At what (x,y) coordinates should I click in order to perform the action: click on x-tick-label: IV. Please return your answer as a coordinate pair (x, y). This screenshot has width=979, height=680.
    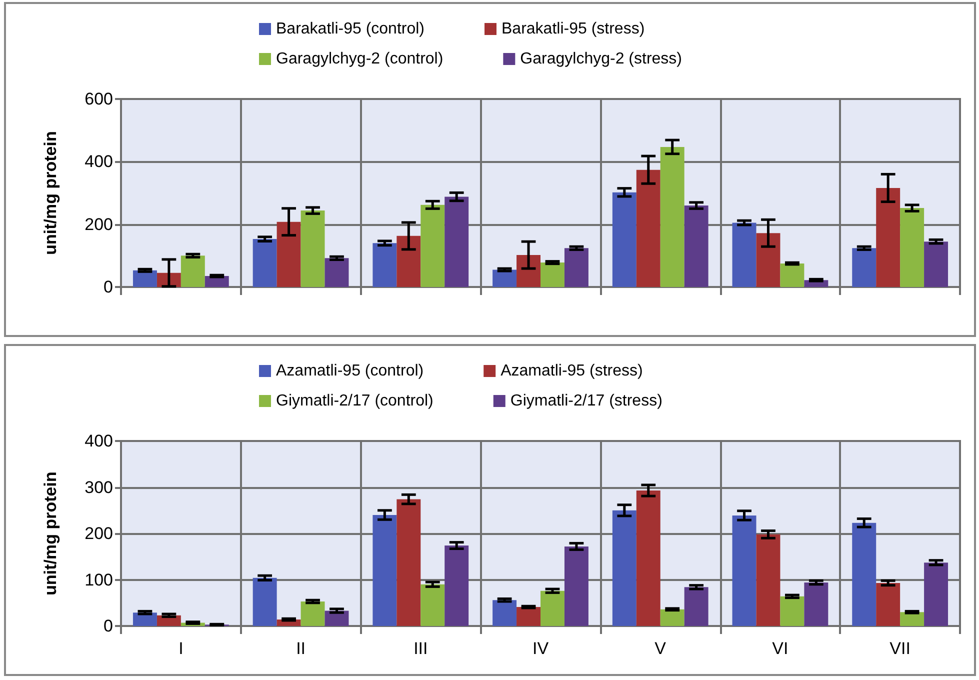
    Looking at the image, I should click on (541, 648).